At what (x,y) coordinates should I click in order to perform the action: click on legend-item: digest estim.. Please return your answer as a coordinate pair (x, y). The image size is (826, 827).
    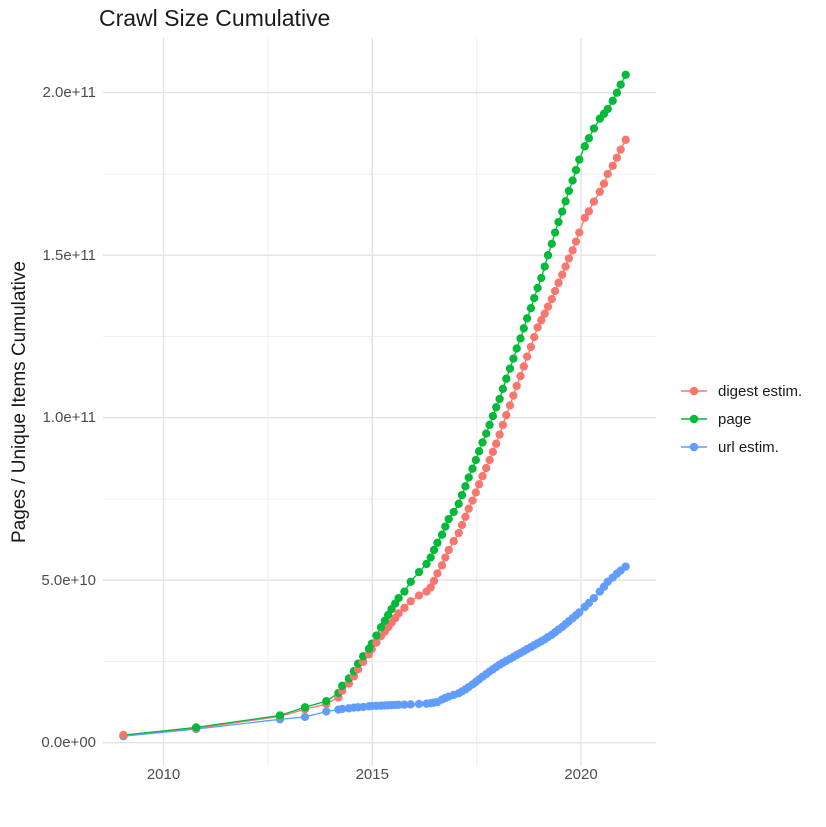
    Looking at the image, I should click on (741, 391).